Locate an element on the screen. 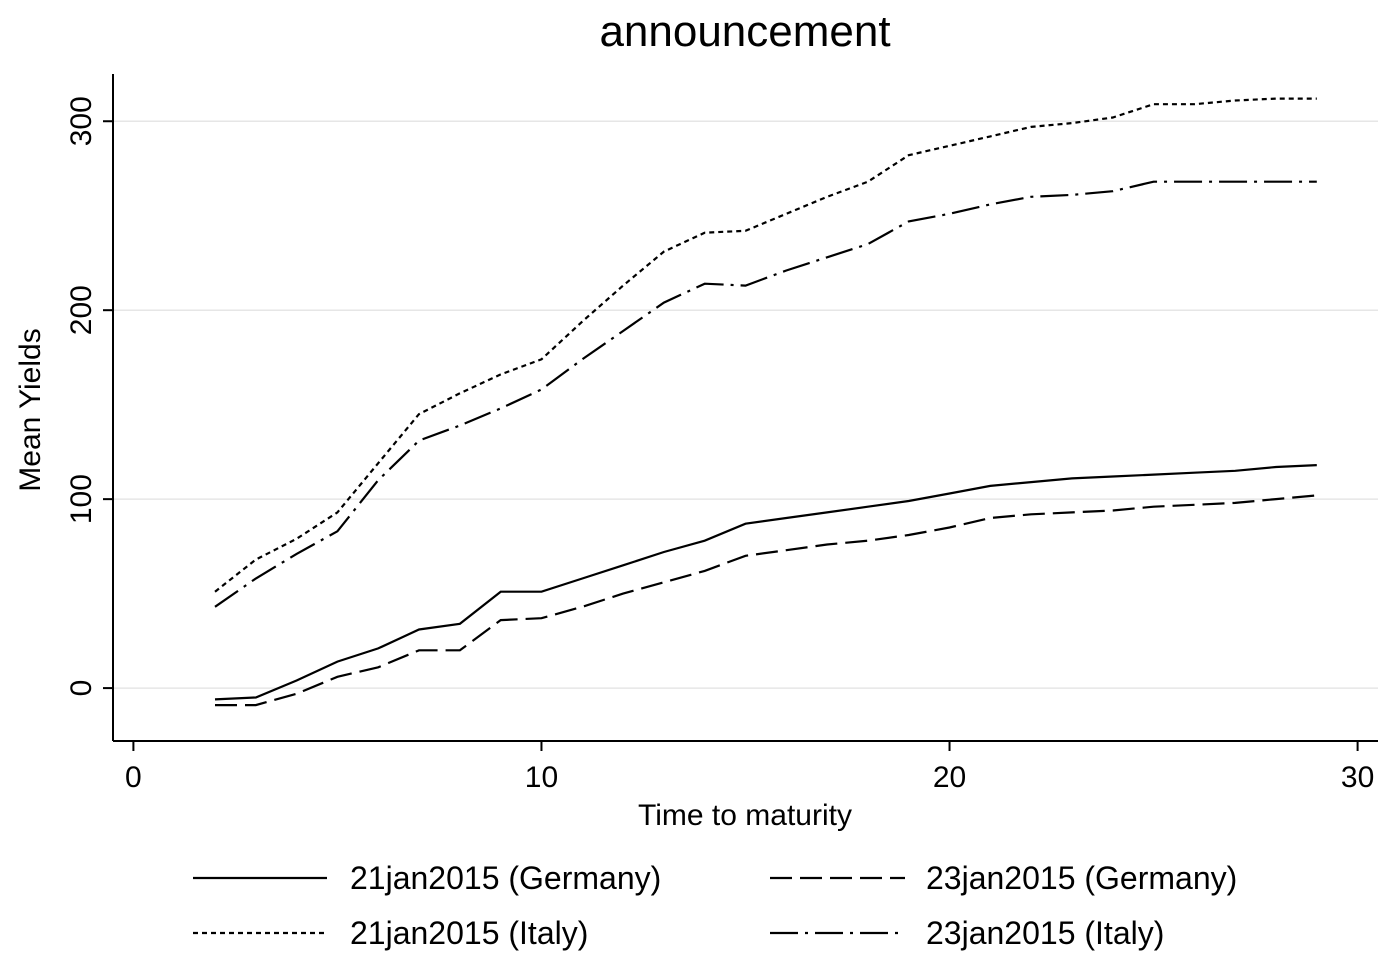 The image size is (1379, 953). legend-label-2: 23jan2015 (Germany) is located at coordinates (1081, 878).